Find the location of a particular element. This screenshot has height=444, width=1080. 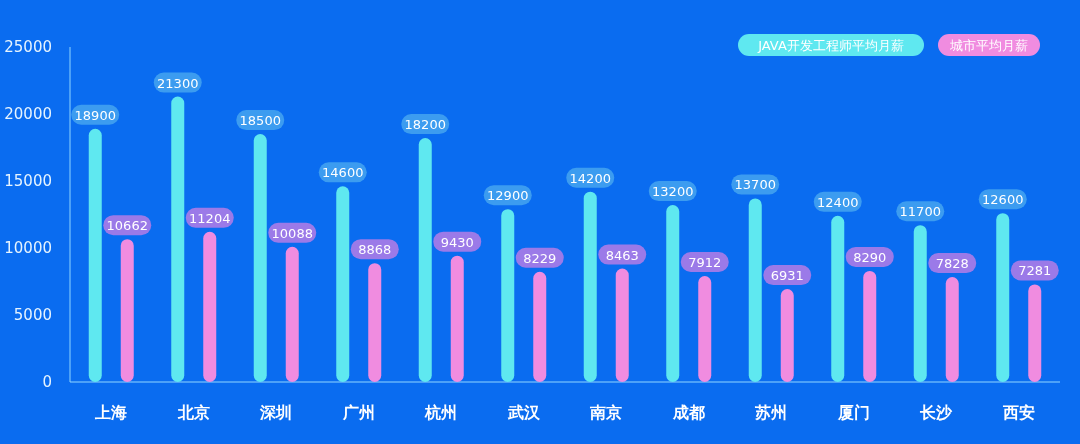

x-tick-label: 南京 is located at coordinates (606, 412).